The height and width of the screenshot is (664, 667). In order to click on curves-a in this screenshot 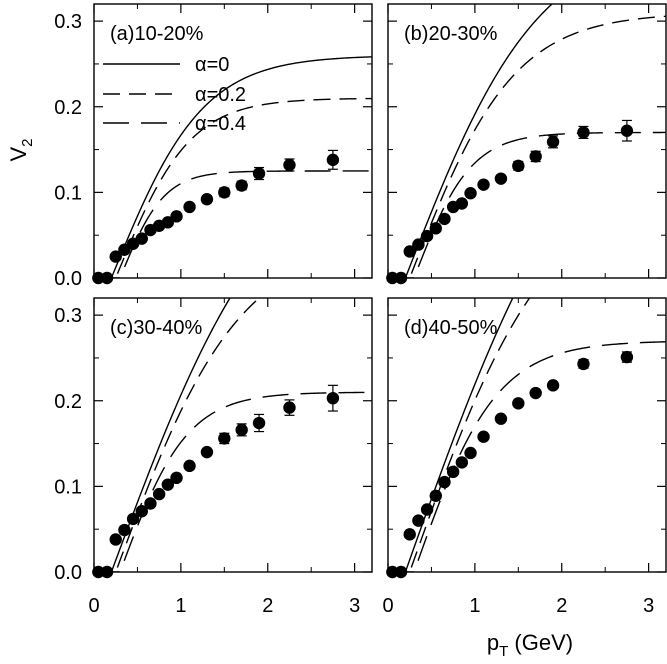, I will do `click(233, 167)`.